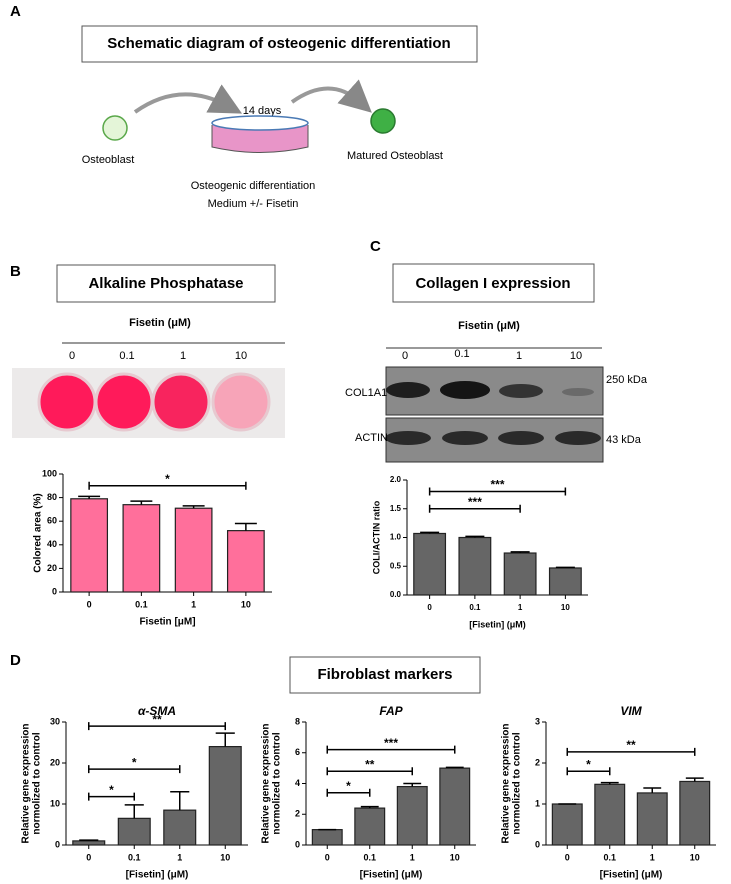 The image size is (731, 884). Describe the element at coordinates (15, 11) in the screenshot. I see `panel-label: A` at that location.